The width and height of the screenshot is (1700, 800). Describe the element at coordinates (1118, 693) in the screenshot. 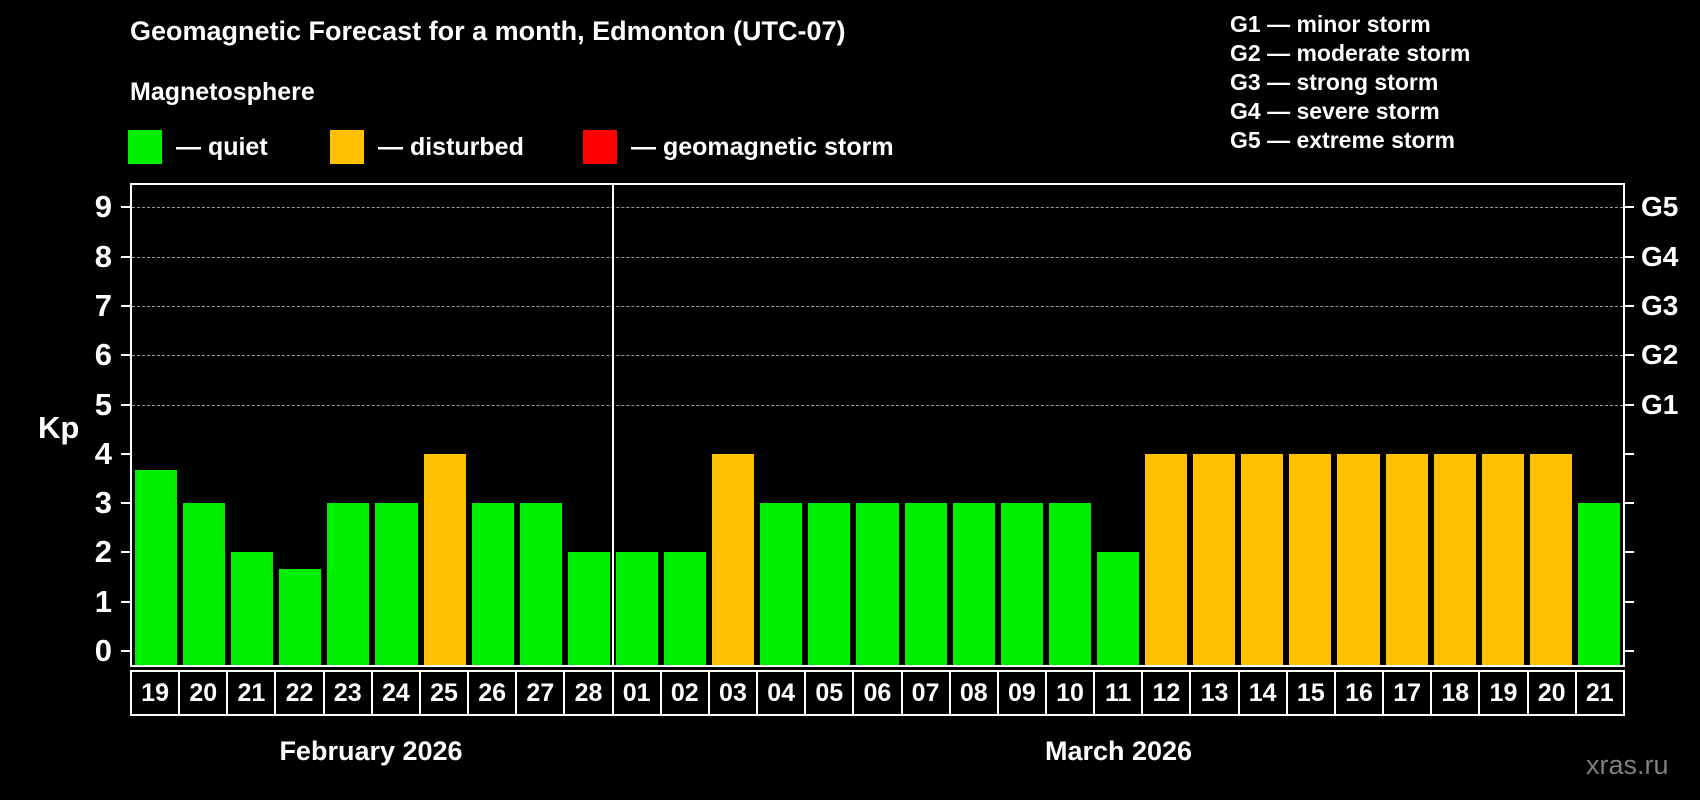

I see `day-label-cell: 11` at that location.